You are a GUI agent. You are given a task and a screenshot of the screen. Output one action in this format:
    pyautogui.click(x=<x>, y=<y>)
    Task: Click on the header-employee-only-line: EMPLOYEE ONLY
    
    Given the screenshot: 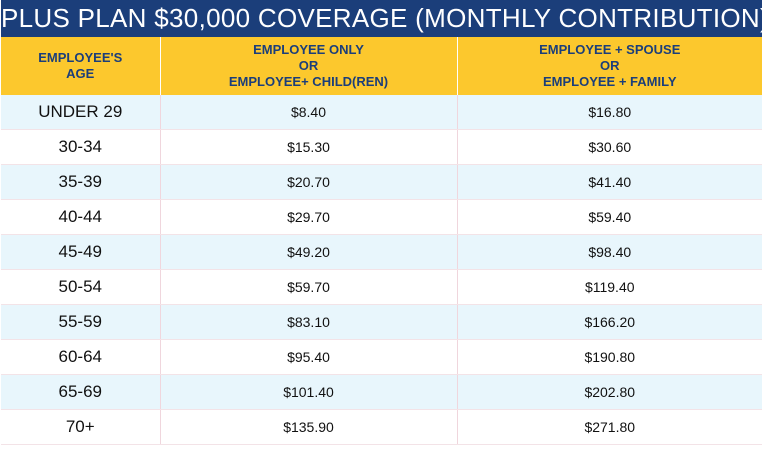 What is the action you would take?
    pyautogui.click(x=308, y=49)
    